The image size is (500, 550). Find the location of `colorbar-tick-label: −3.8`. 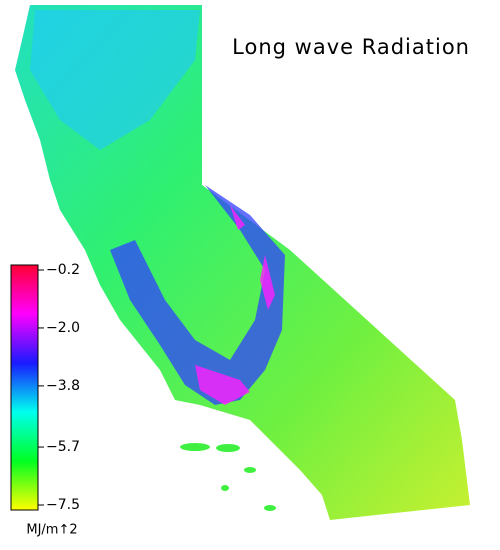

colorbar-tick-label: −3.8 is located at coordinates (63, 386).